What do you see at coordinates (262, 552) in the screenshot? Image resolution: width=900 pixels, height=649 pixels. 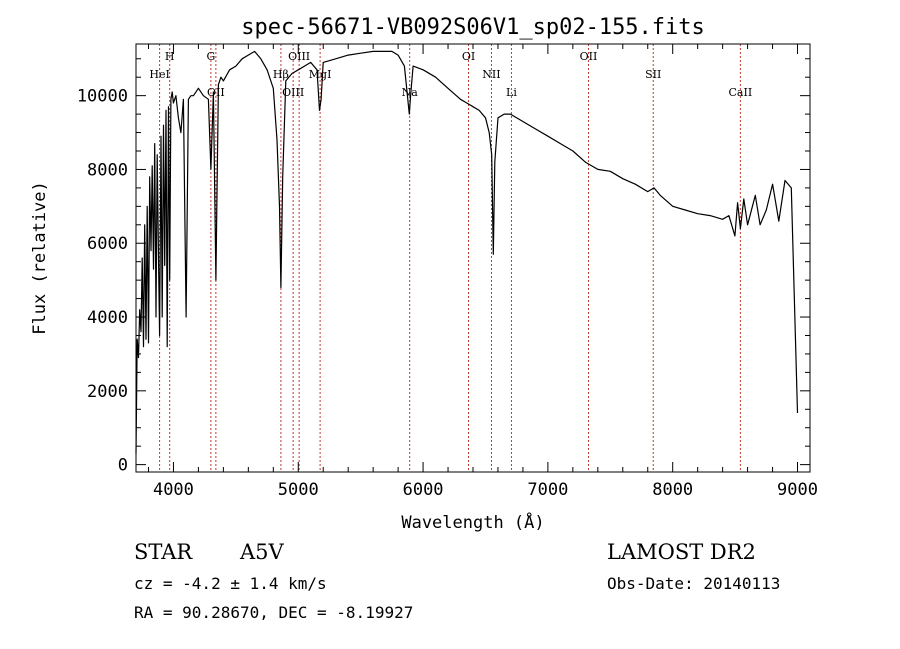 I see `object-subclass: A5V` at bounding box center [262, 552].